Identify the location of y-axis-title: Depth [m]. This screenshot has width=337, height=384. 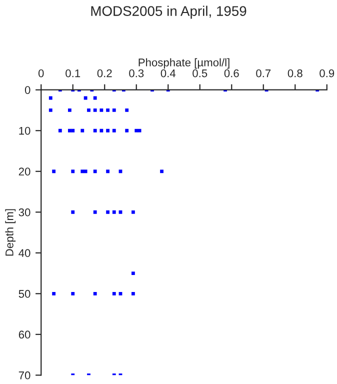
(10, 232).